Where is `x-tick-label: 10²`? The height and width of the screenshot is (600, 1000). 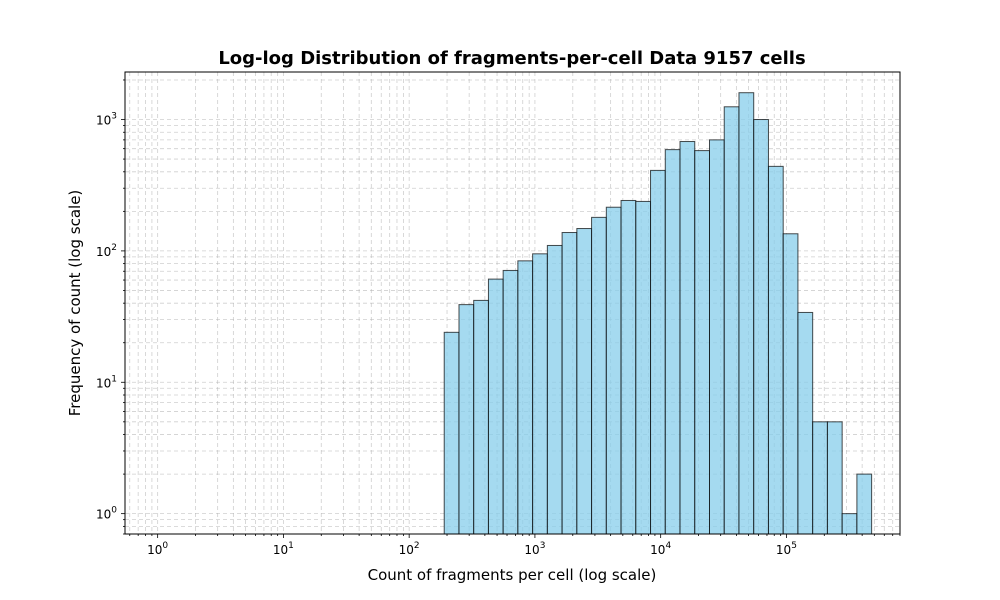 x-tick-label: 10² is located at coordinates (409, 549).